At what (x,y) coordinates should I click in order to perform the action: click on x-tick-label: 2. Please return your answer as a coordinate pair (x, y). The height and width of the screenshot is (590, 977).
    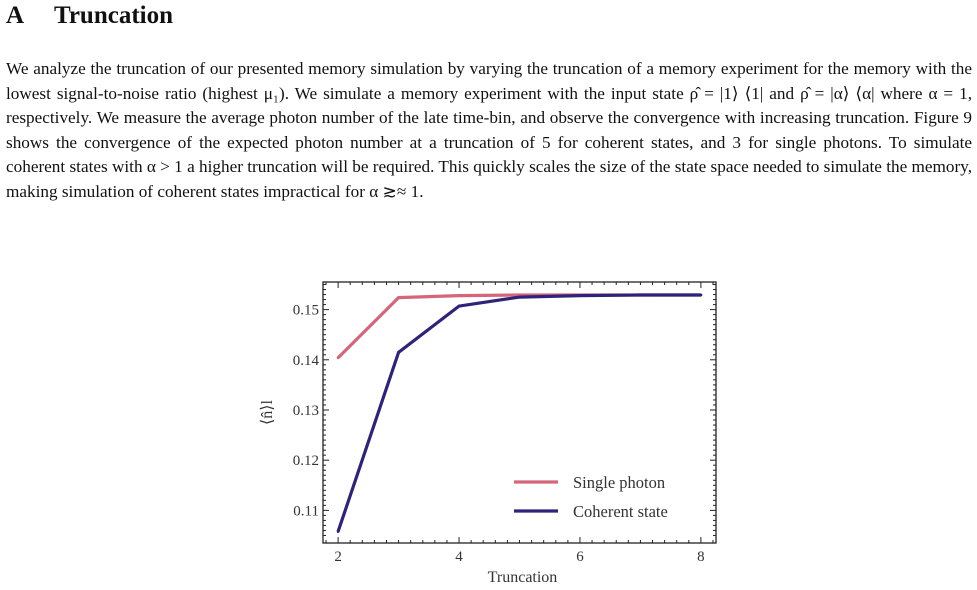
    Looking at the image, I should click on (338, 557).